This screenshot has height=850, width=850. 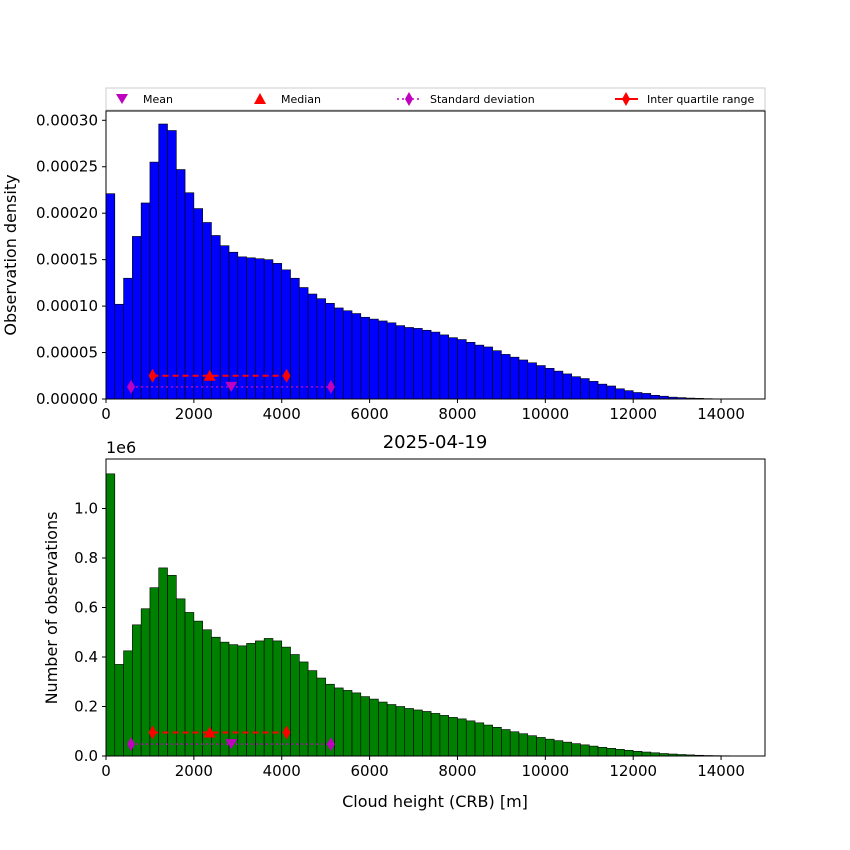 I want to click on legend-std-label: Standard deviation, so click(x=482, y=99).